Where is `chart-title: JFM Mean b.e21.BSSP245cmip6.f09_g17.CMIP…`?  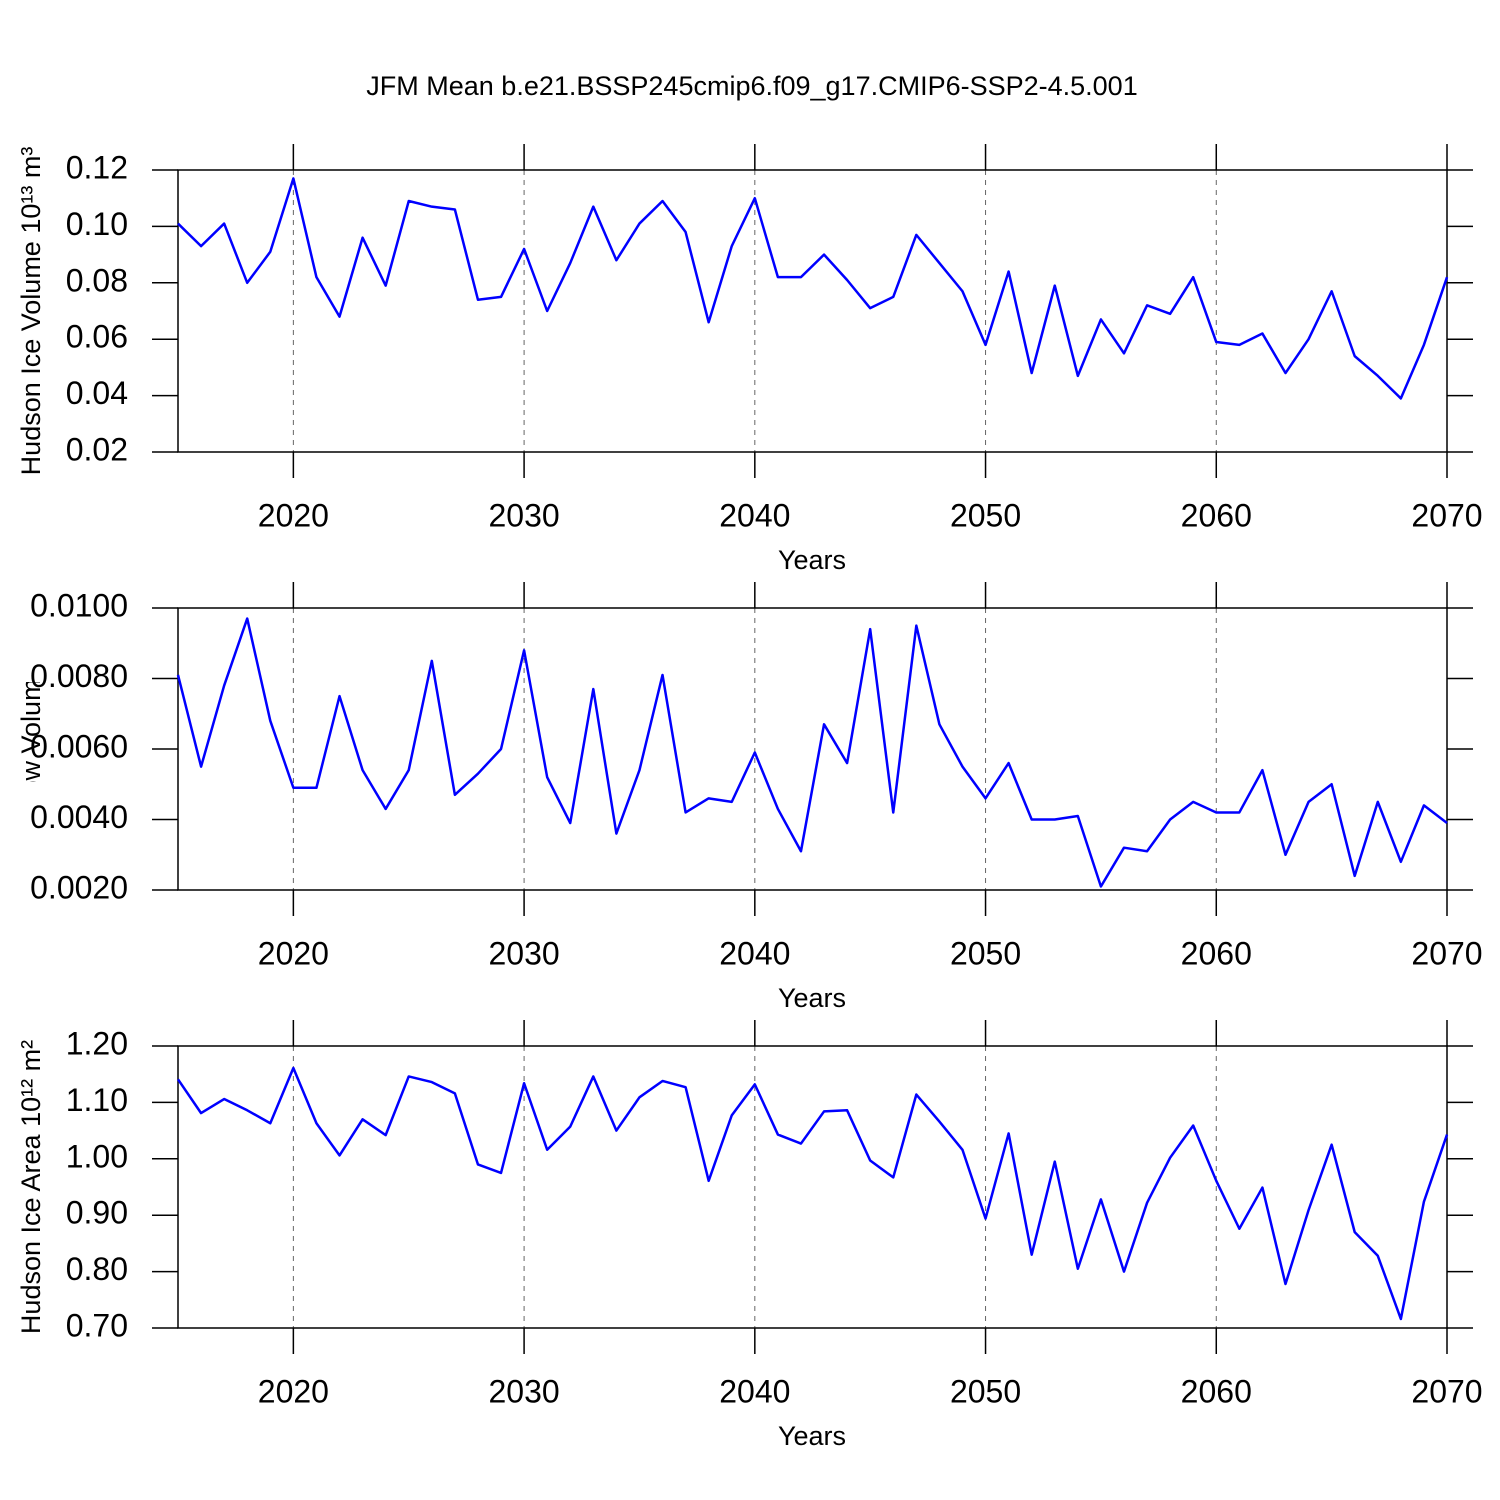
chart-title: JFM Mean b.e21.BSSP245cmip6.f09_g17.CMIP… is located at coordinates (751, 86).